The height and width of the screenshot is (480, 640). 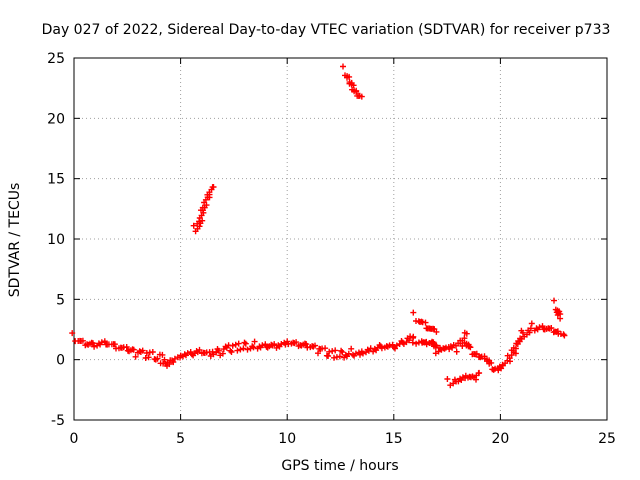 What do you see at coordinates (74, 439) in the screenshot?
I see `x-tick-label: 0` at bounding box center [74, 439].